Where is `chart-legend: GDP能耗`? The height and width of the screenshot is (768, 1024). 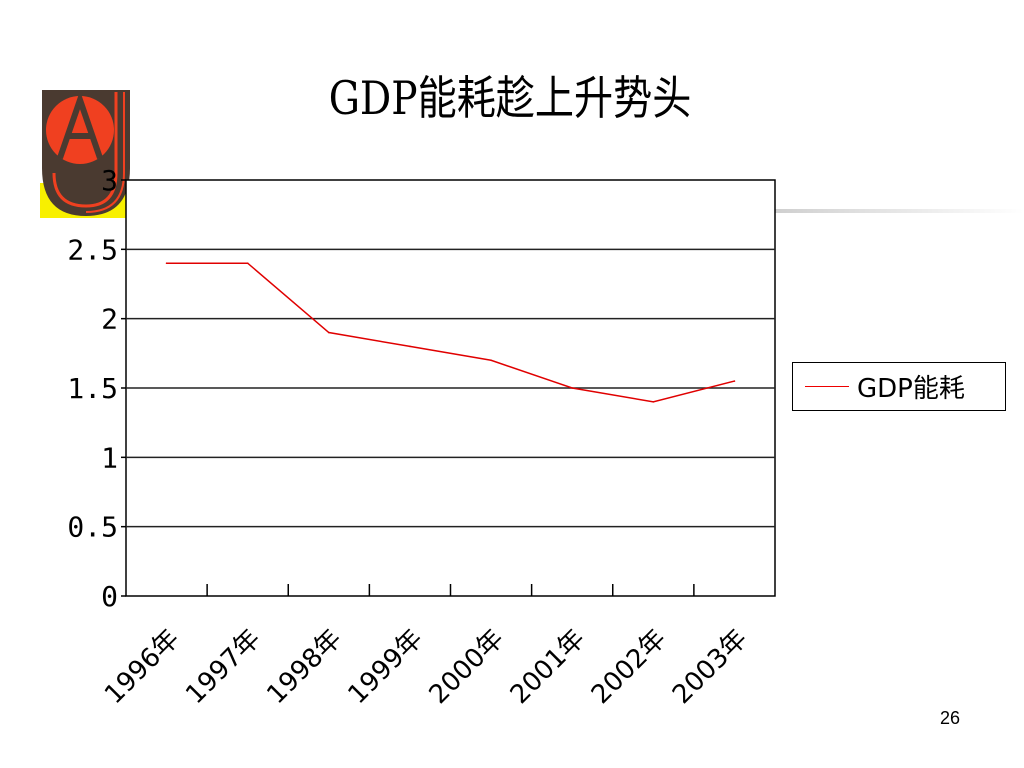 chart-legend: GDP能耗 is located at coordinates (899, 386).